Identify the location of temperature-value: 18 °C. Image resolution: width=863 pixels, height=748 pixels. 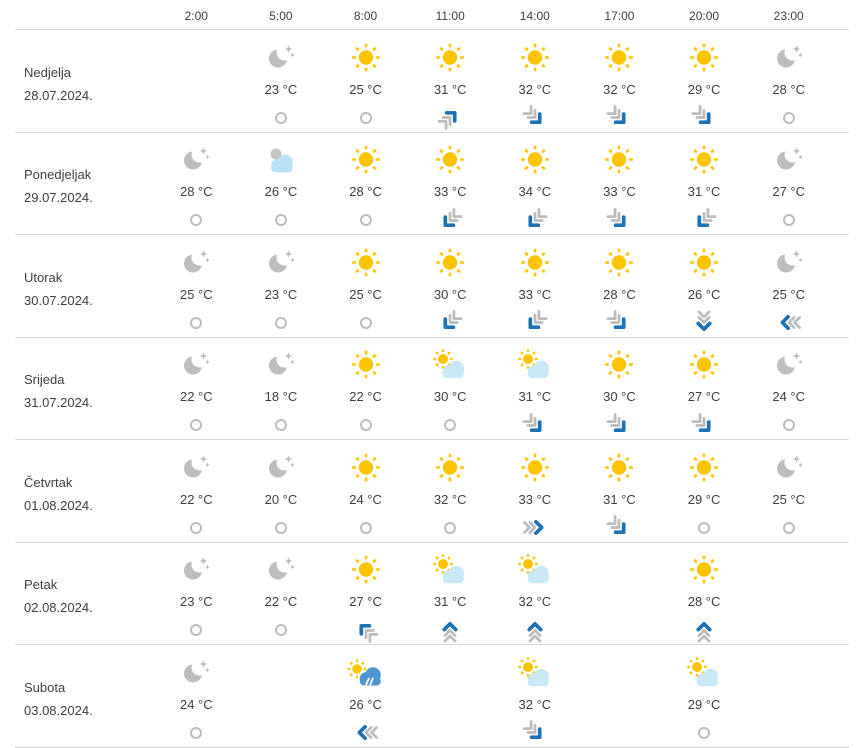
(281, 397).